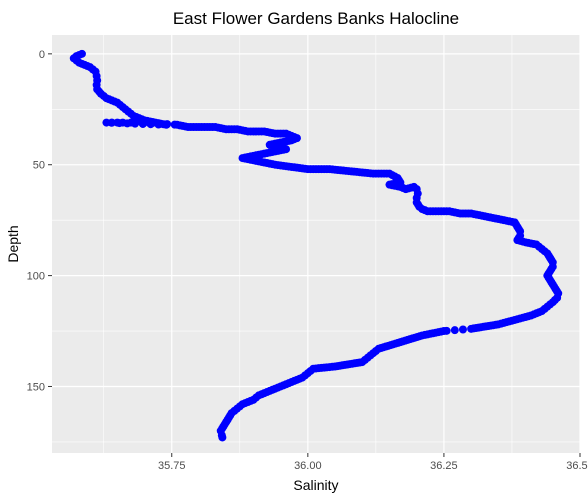 The image size is (588, 498). I want to click on x-tick-label: 36.50, so click(577, 466).